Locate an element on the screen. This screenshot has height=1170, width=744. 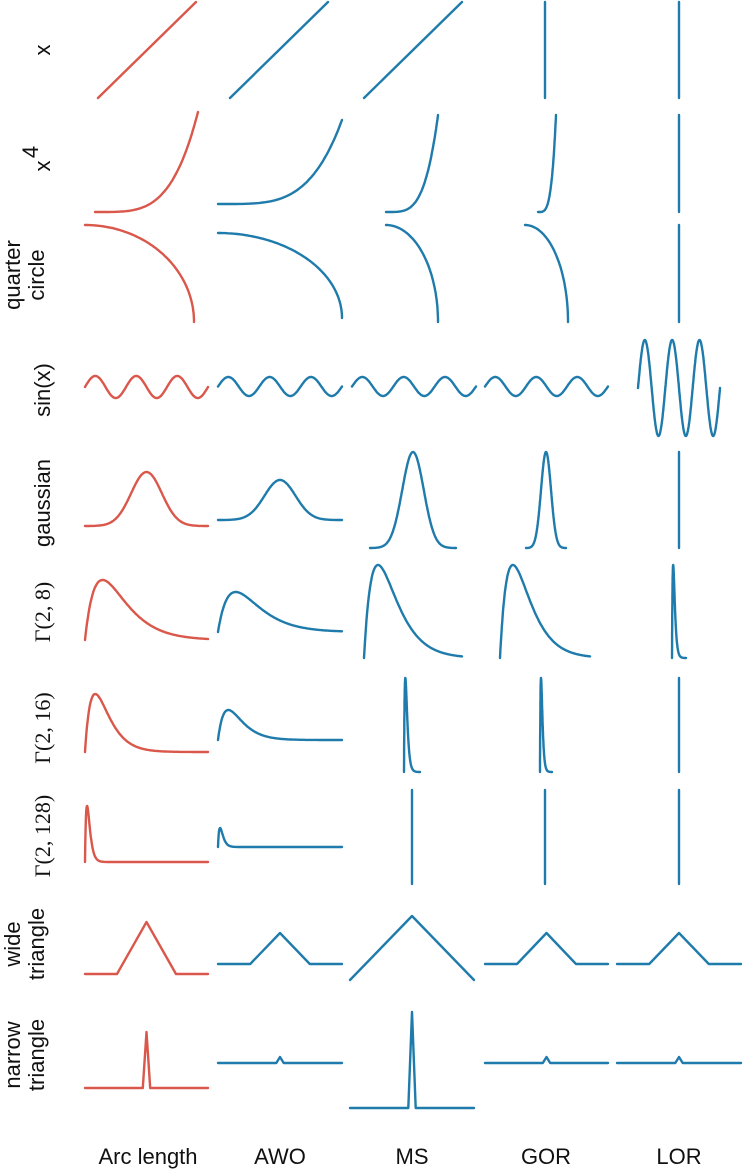
curve-quarter-circle-gor is located at coordinates (546, 273).